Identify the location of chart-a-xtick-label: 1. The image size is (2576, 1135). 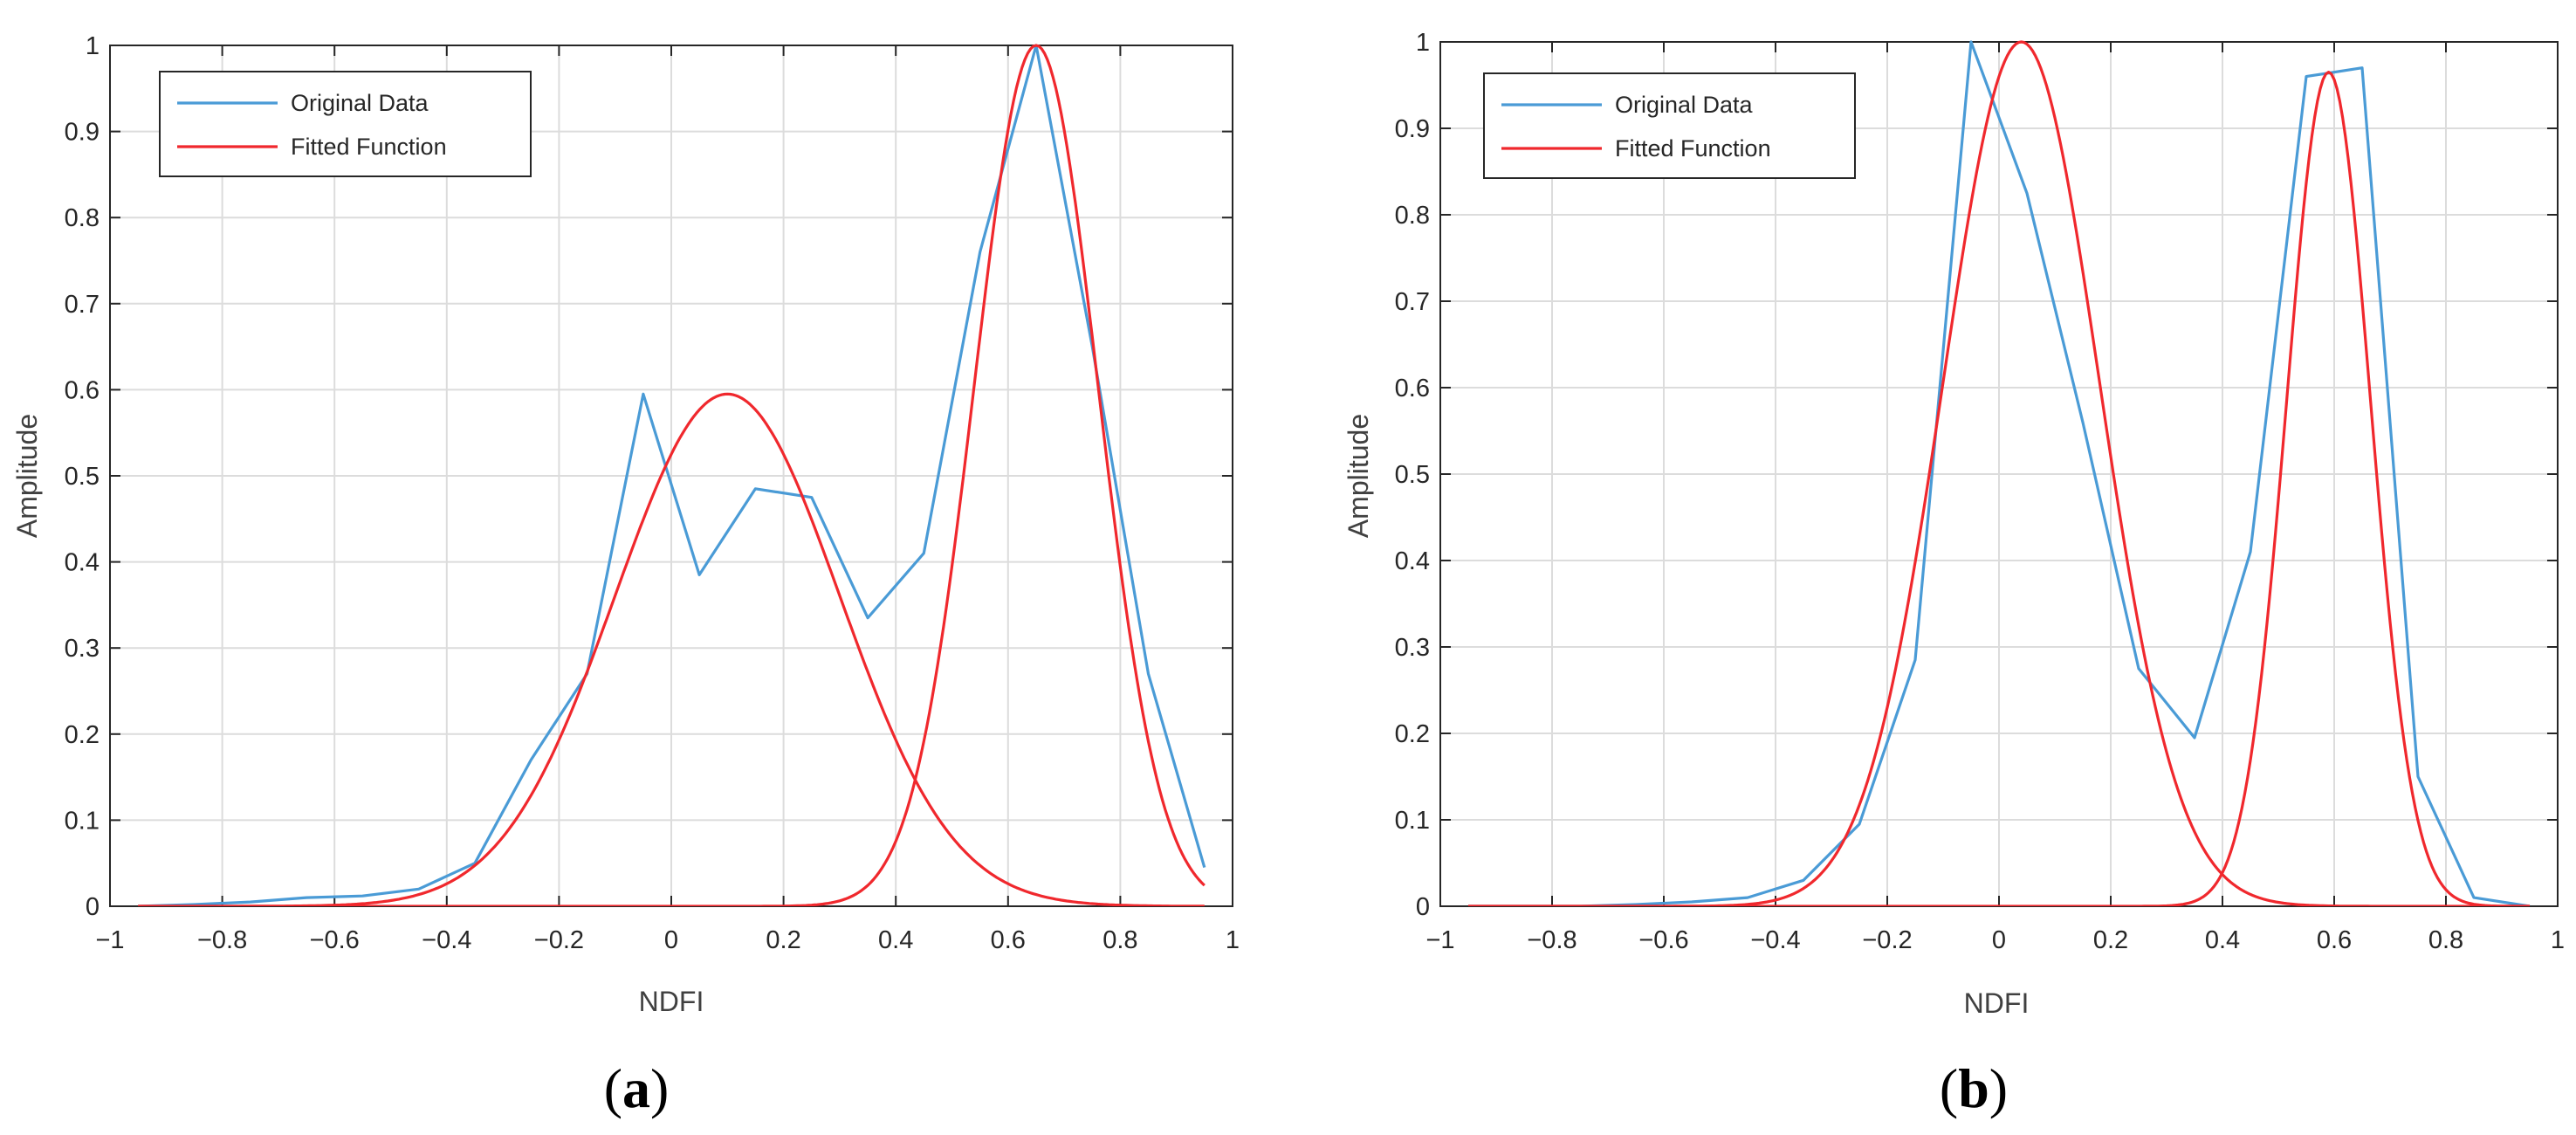
(1233, 940).